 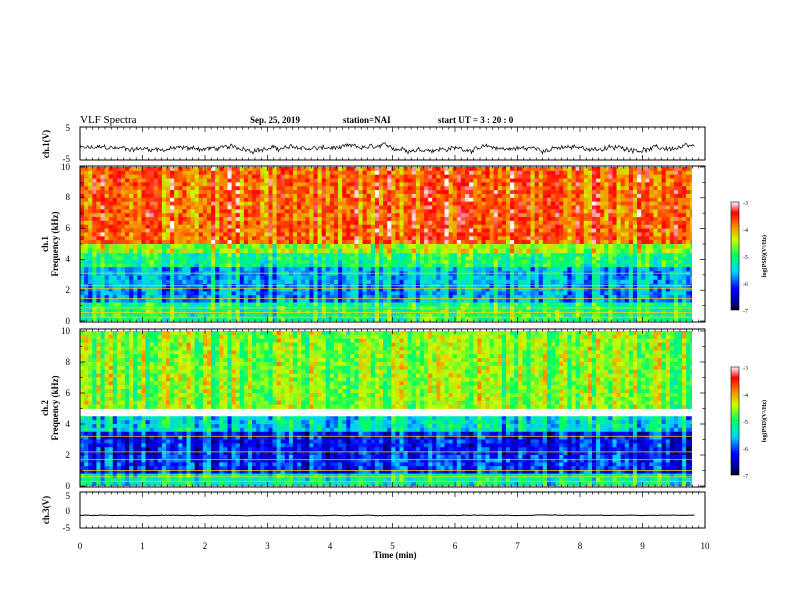 What do you see at coordinates (367, 120) in the screenshot?
I see `station-label: station=NAI` at bounding box center [367, 120].